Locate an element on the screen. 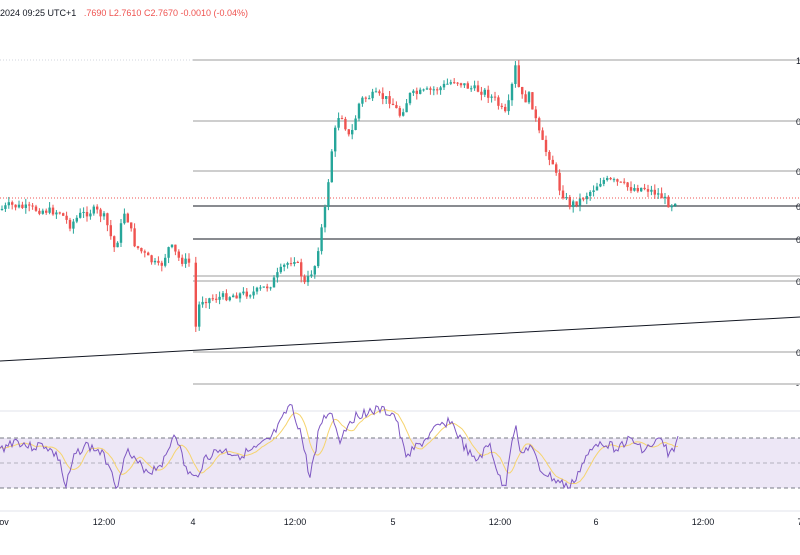 Image resolution: width=800 pixels, height=555 pixels. trend-line is located at coordinates (400, 339).